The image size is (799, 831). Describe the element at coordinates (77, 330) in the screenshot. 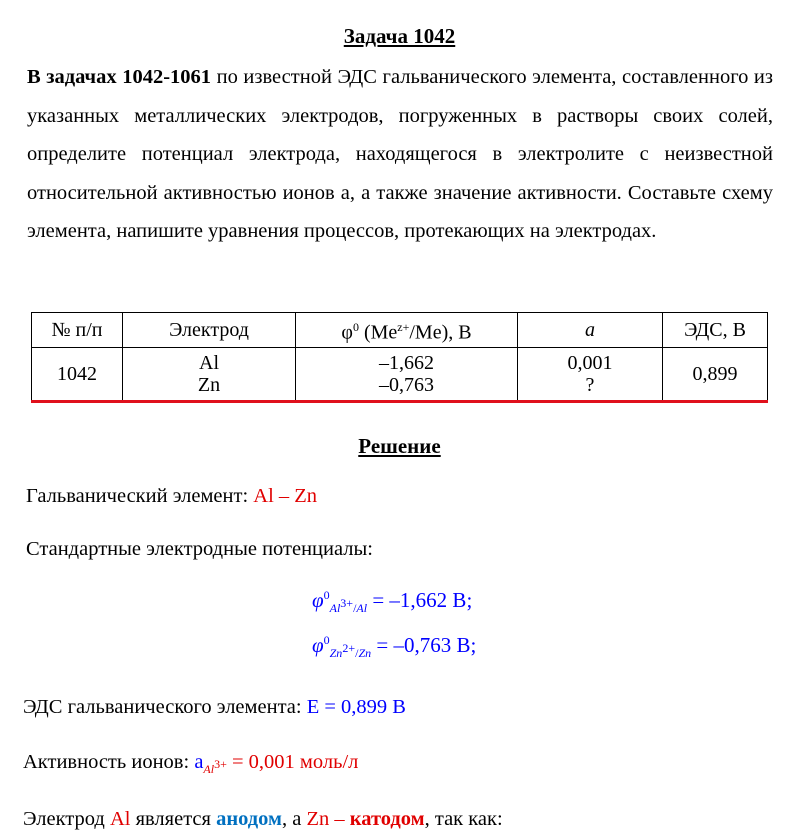

I see `header-num: № п/п` at that location.